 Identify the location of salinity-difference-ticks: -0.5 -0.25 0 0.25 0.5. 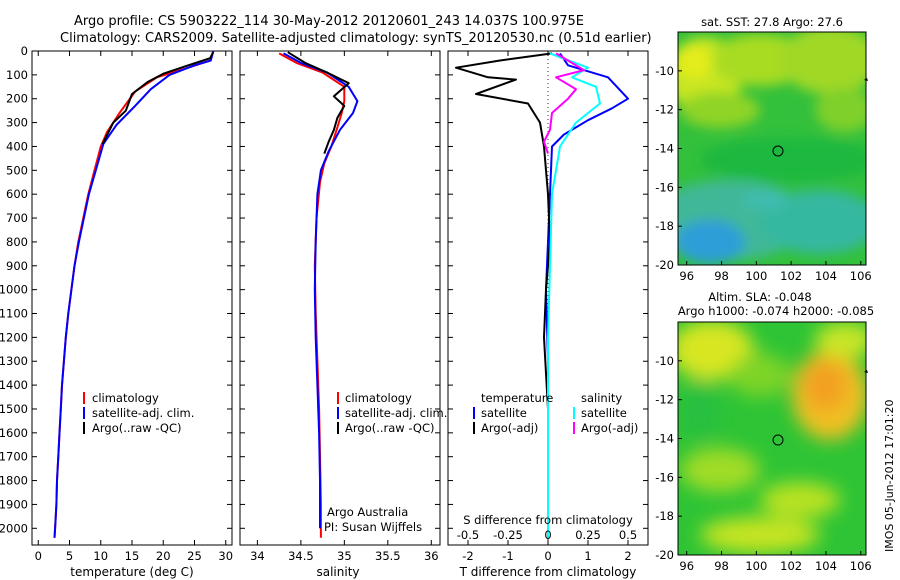
(547, 535).